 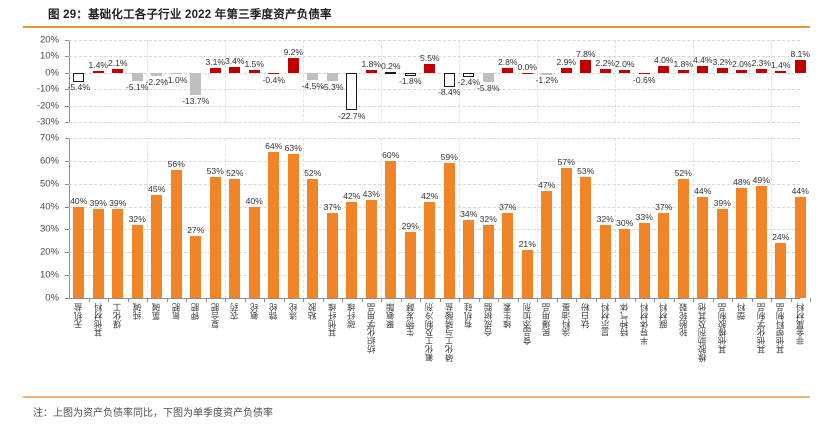 I want to click on x-axis-category-label: 其他橡胶制品, so click(x=721, y=328).